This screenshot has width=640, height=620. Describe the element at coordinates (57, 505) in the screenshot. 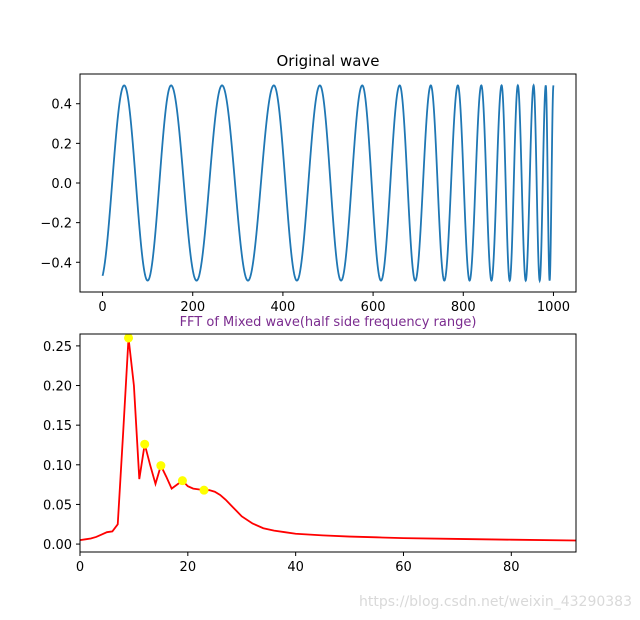

I see `fft-y-tick-label: 0.05` at that location.